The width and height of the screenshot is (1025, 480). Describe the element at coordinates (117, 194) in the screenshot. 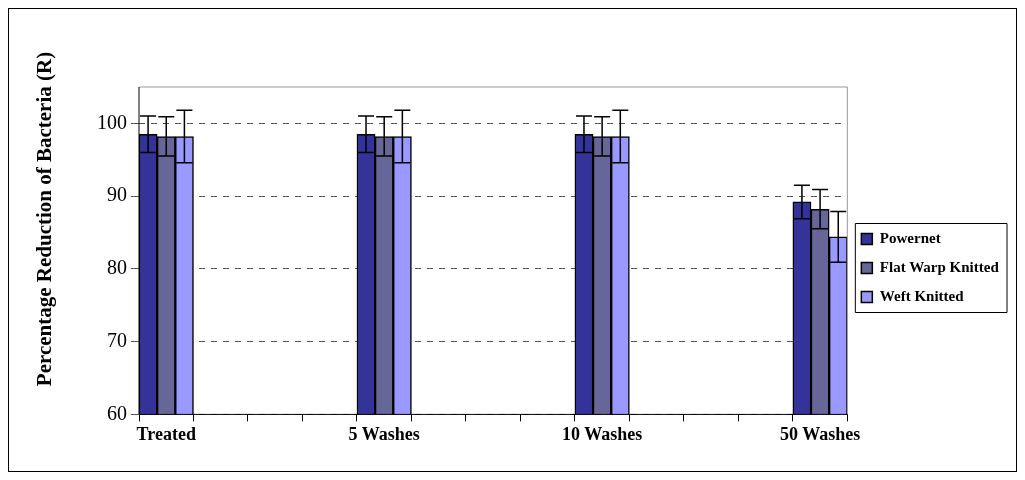

I see `y-tick-label: 90` at that location.